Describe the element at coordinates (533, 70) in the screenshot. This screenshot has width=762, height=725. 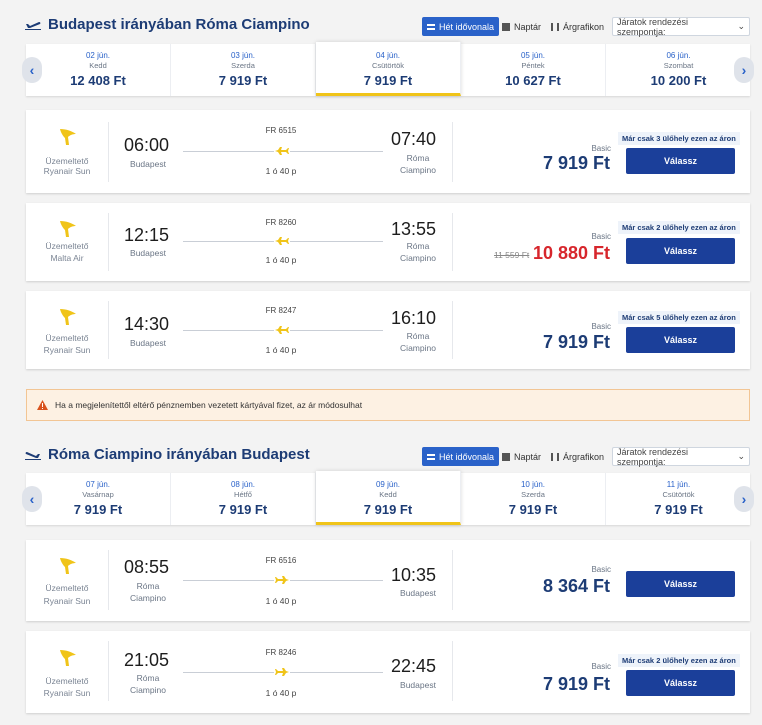
I see `date-cell: 05 jún. Péntek 10 627 Ft` at that location.